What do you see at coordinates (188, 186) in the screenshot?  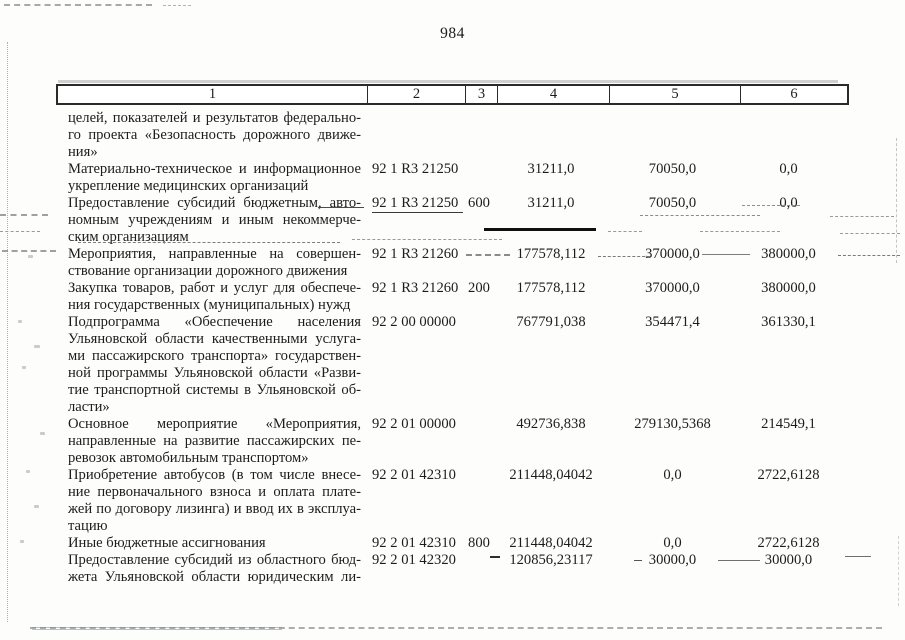 I see `description-line: укрепление медицинских организаций` at bounding box center [188, 186].